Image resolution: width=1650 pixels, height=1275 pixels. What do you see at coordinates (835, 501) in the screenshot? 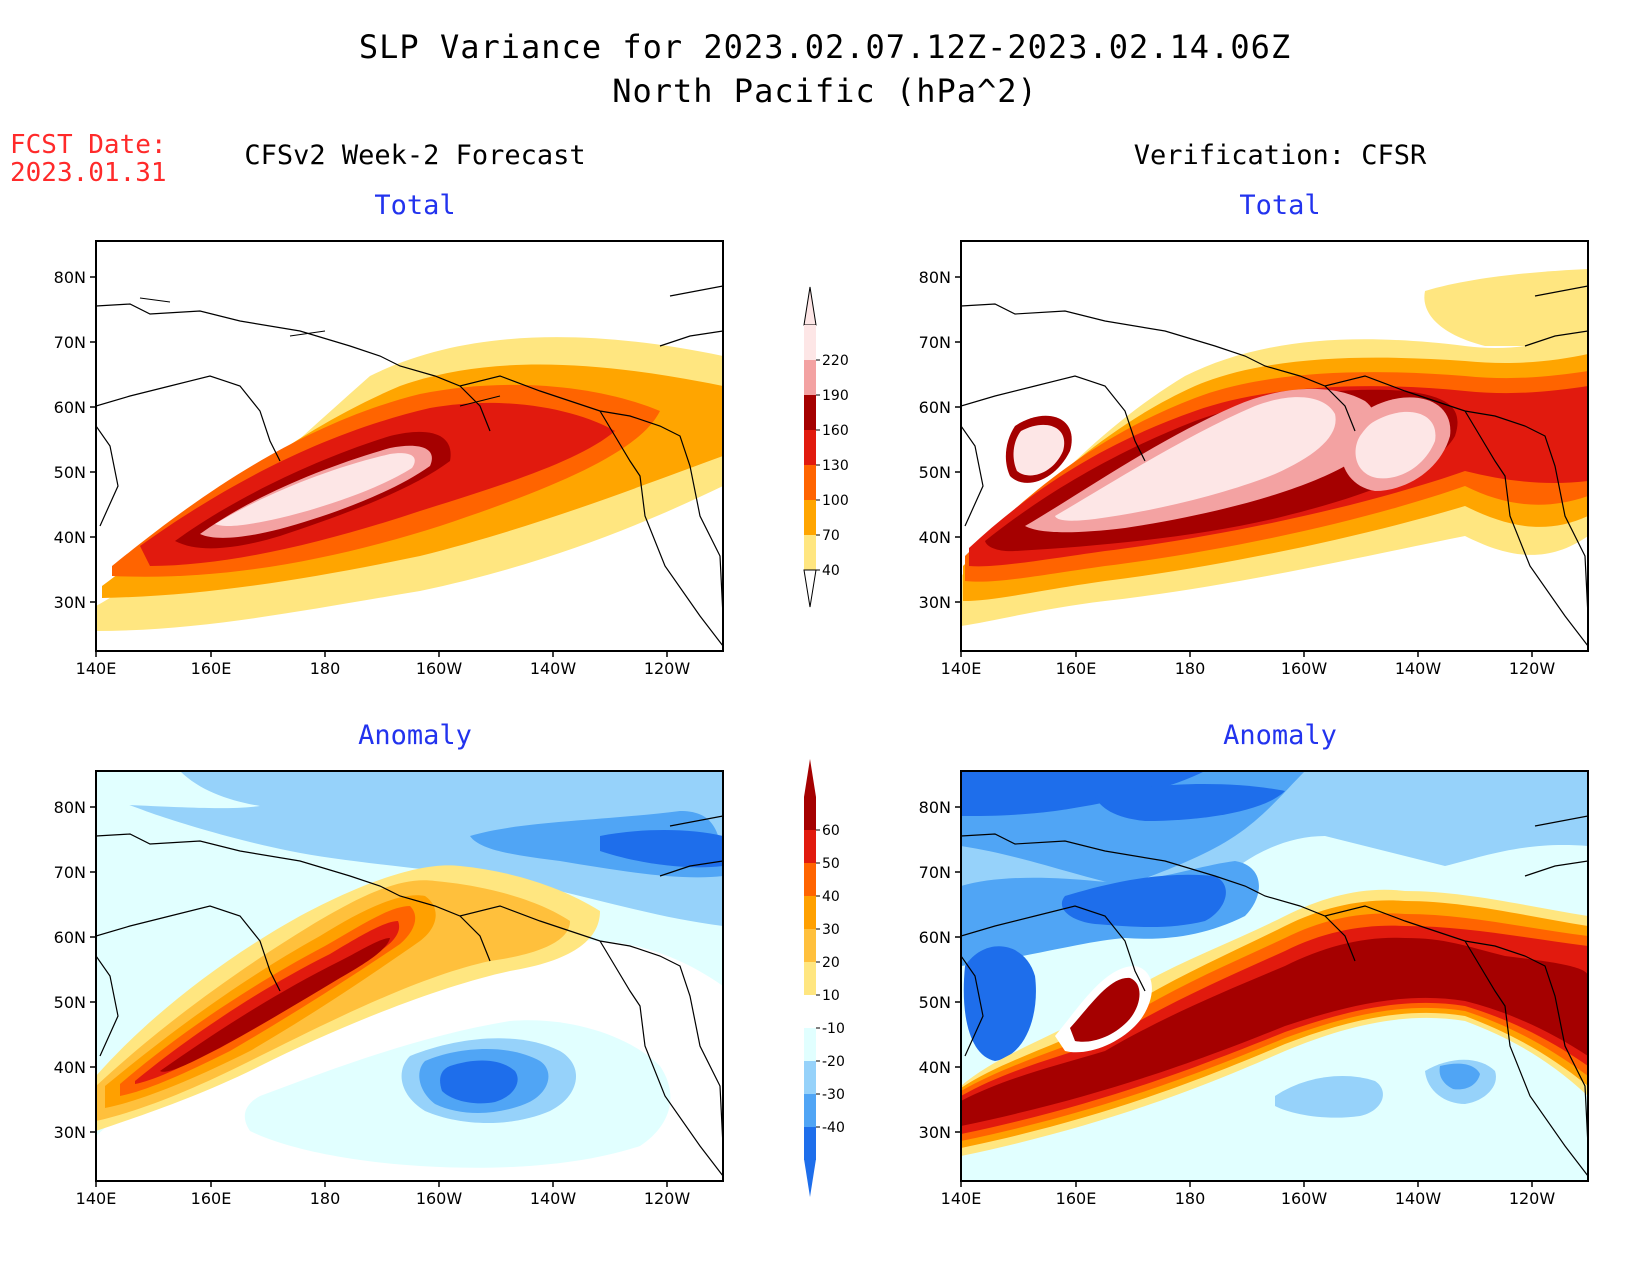
I see `total-colorbar-label: 100` at bounding box center [835, 501].